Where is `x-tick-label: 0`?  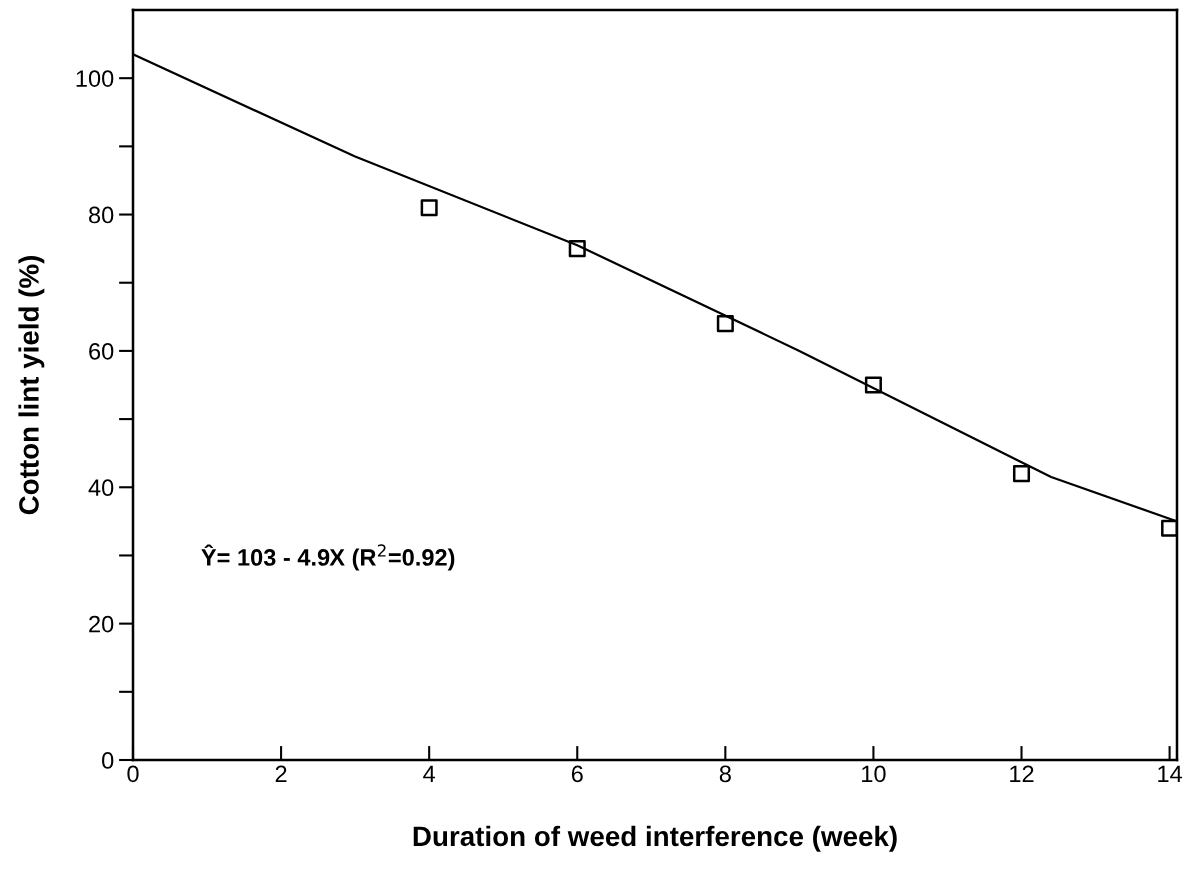 x-tick-label: 0 is located at coordinates (133, 774).